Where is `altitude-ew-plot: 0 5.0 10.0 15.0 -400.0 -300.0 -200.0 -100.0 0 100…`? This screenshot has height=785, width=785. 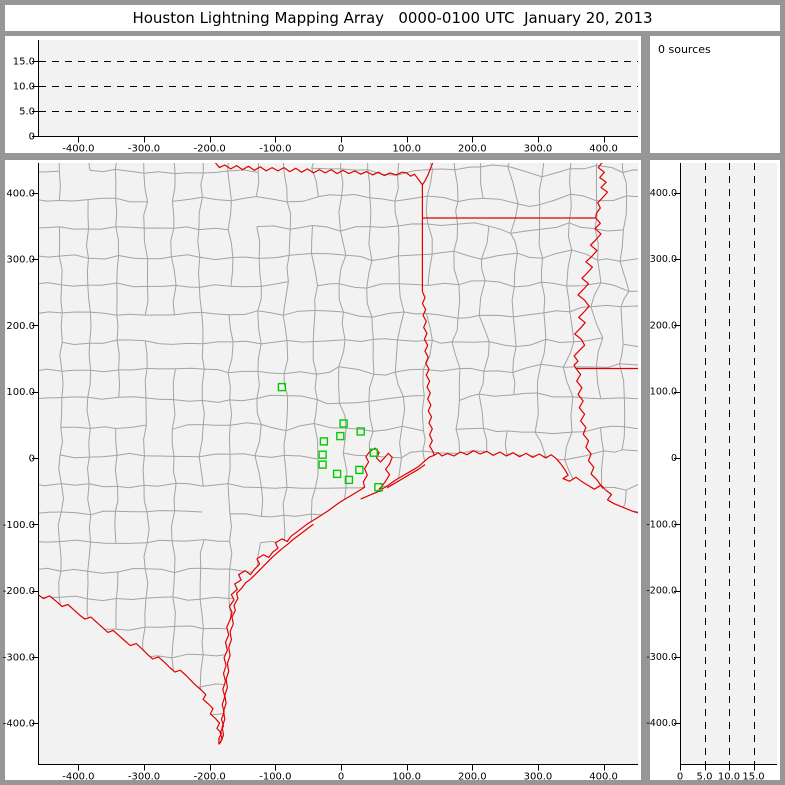 altitude-ew-plot: 0 5.0 10.0 15.0 -400.0 -300.0 -200.0 -100.0 0 100… is located at coordinates (323, 95).